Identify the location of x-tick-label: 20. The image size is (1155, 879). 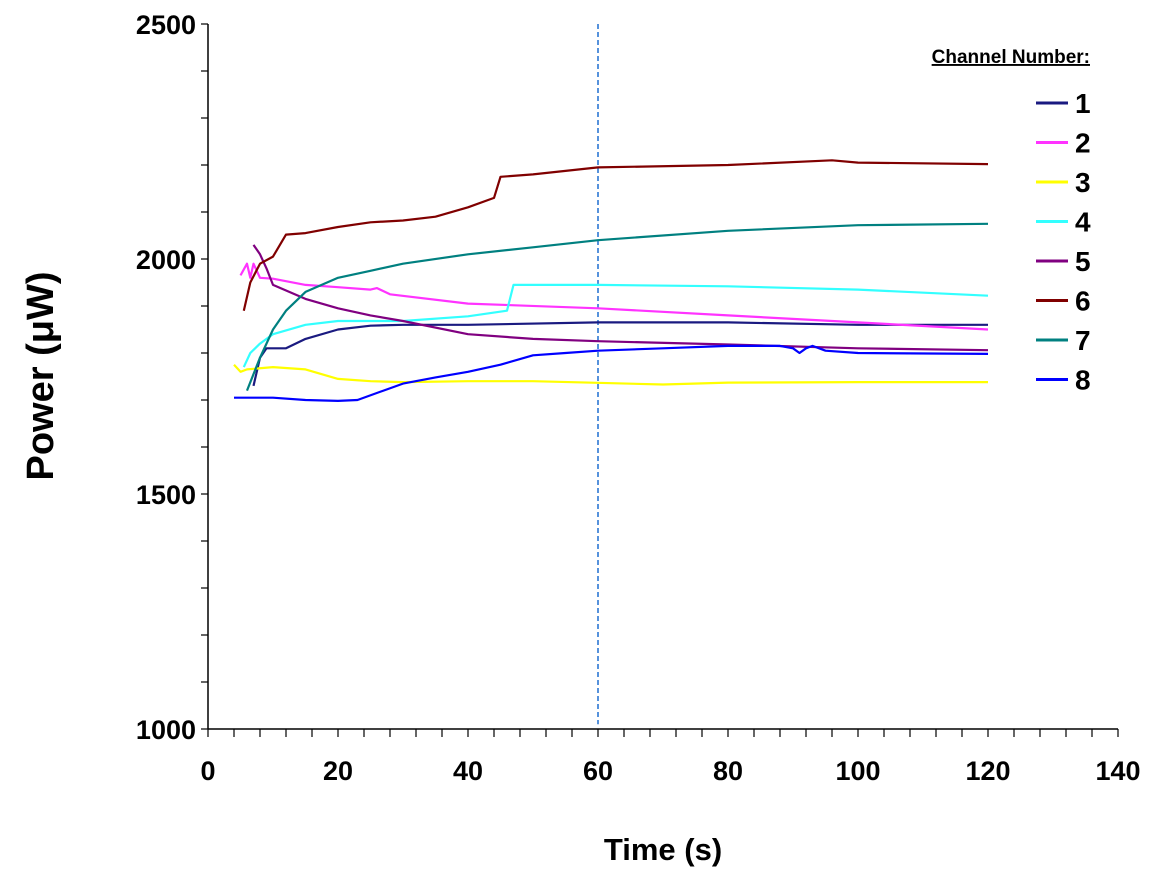
(338, 771).